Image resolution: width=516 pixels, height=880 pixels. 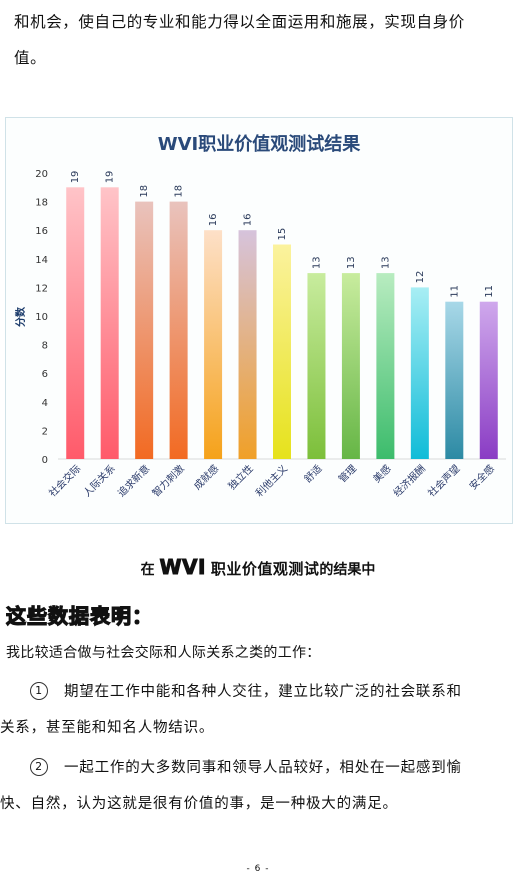 What do you see at coordinates (259, 144) in the screenshot?
I see `chart-title: WVI职业价值观测试结果` at bounding box center [259, 144].